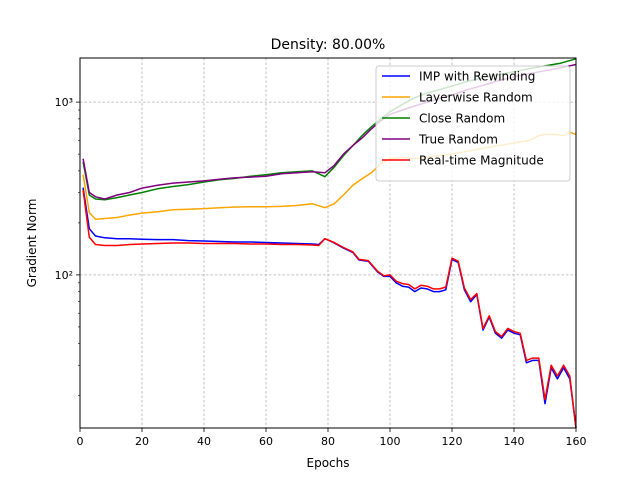  Describe the element at coordinates (64, 275) in the screenshot. I see `y-tick-label: 10²` at that location.